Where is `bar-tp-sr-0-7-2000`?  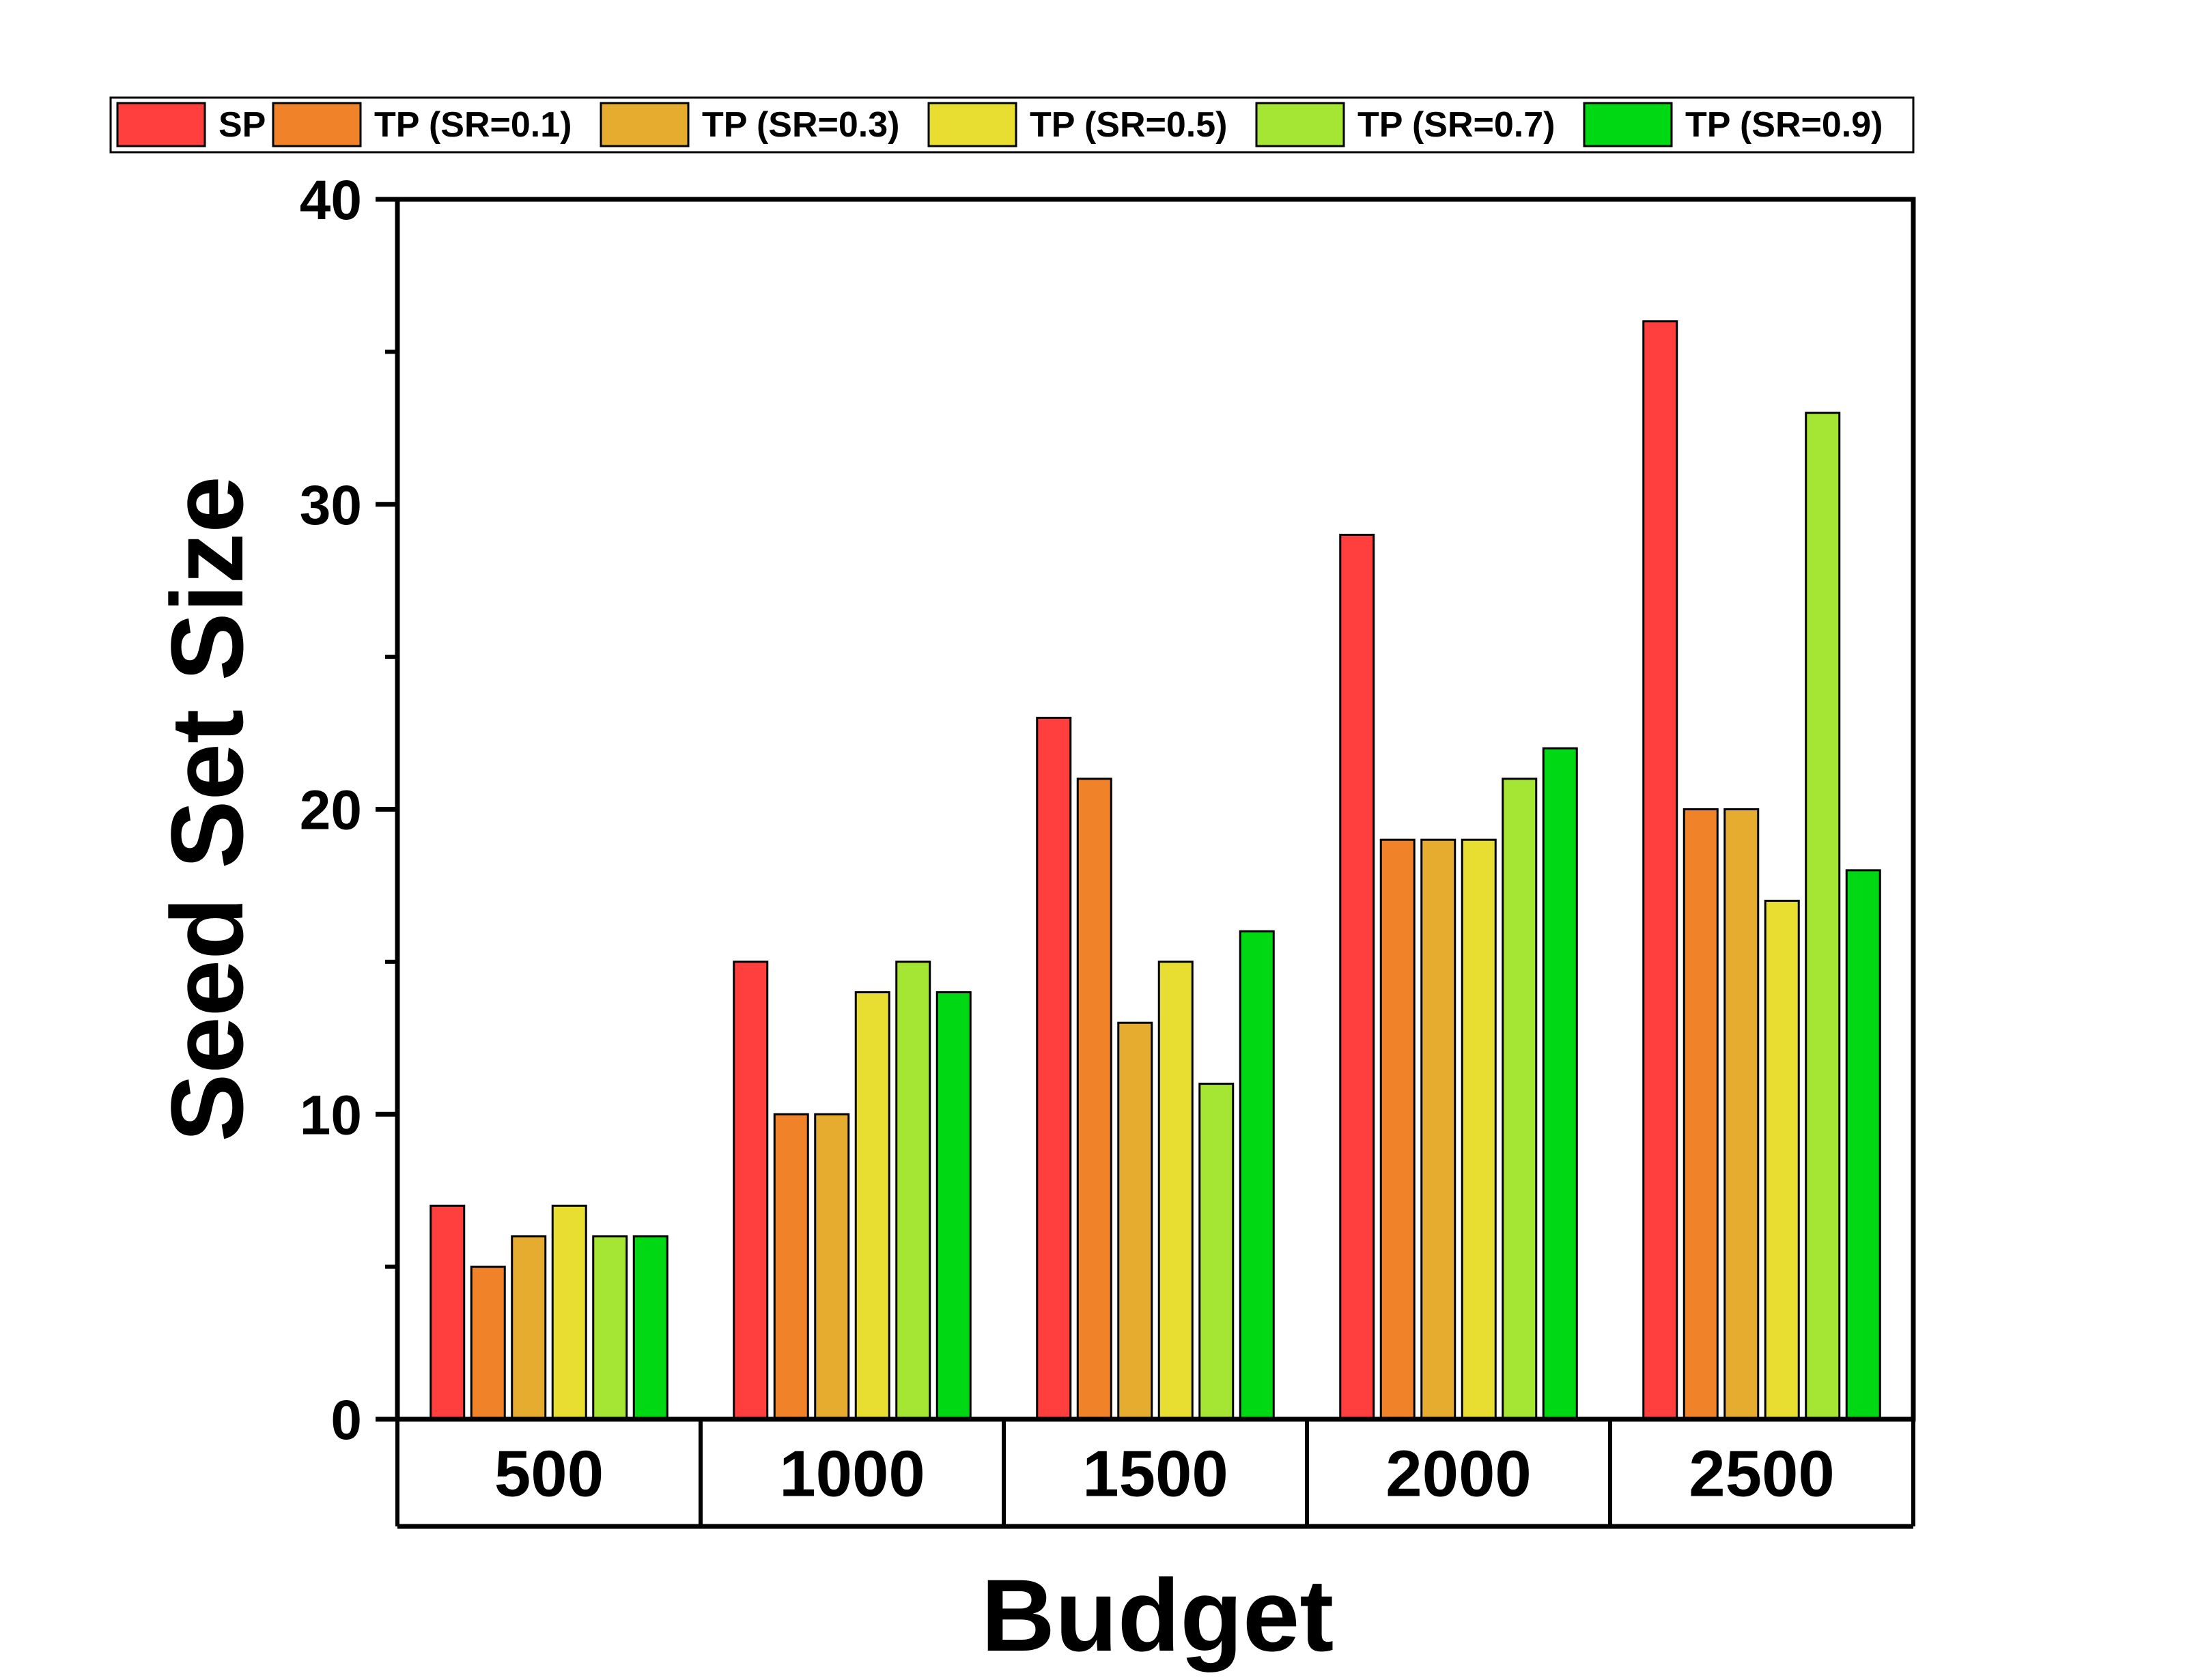
bar-tp-sr-0-7-2000 is located at coordinates (1520, 1099).